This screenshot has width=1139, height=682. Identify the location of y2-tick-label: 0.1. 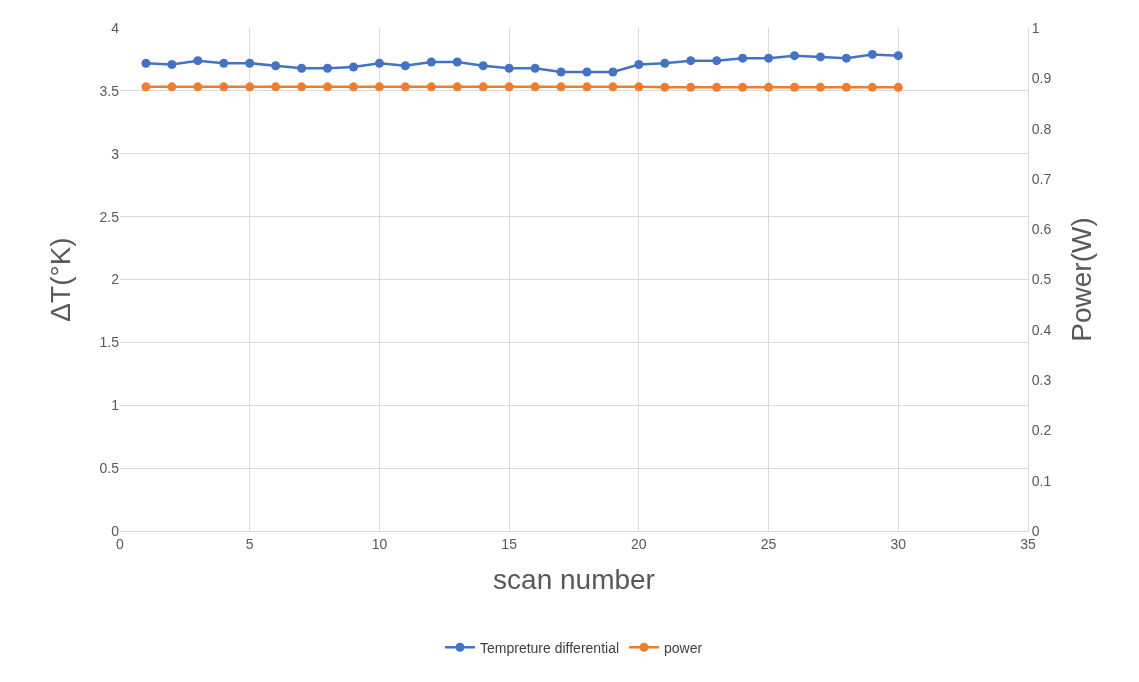
(1041, 480).